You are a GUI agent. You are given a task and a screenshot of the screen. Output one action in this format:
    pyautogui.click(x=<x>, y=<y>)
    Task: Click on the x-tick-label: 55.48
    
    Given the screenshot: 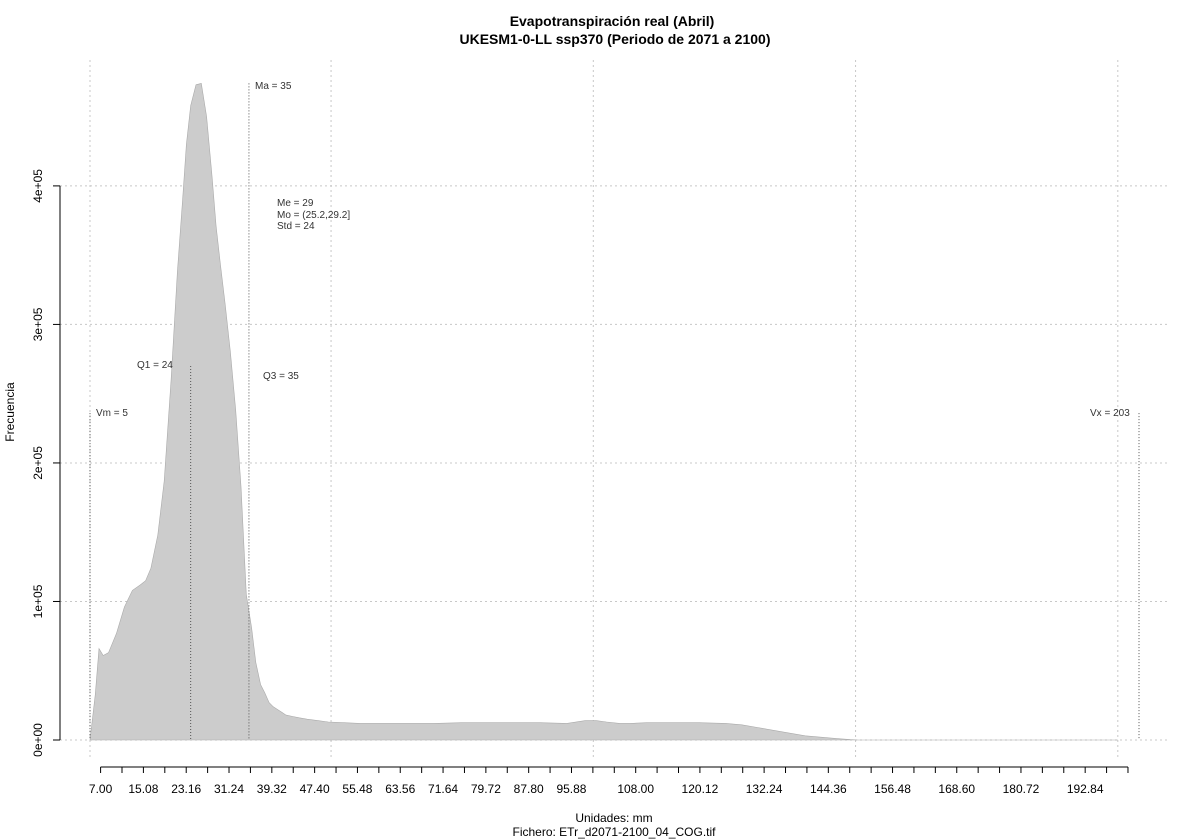 What is the action you would take?
    pyautogui.click(x=357, y=789)
    